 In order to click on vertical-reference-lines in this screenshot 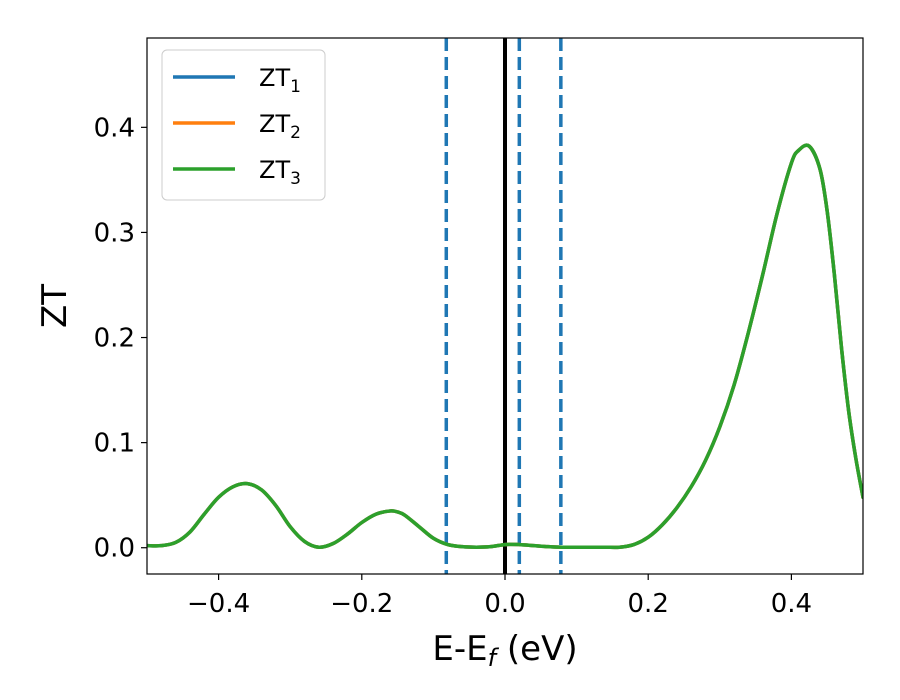, I will do `click(503, 306)`.